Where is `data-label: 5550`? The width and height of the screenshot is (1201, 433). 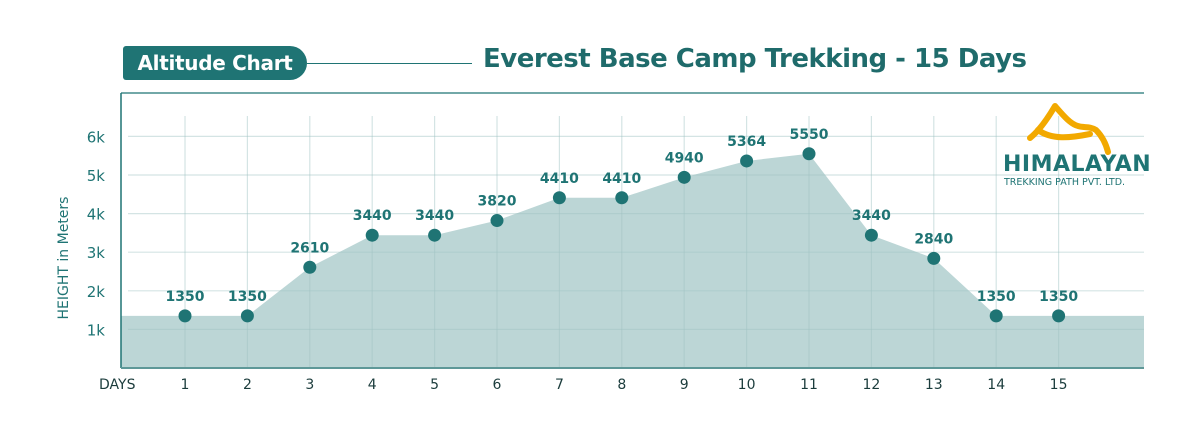 data-label: 5550 is located at coordinates (809, 135).